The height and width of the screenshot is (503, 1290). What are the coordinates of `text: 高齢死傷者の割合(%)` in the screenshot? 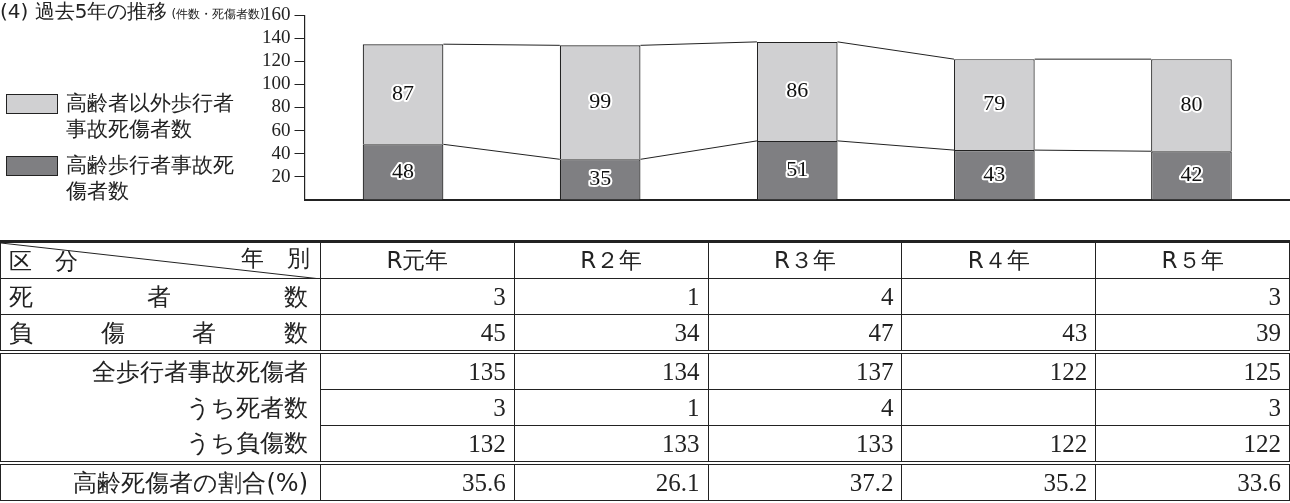 It's located at (160, 482).